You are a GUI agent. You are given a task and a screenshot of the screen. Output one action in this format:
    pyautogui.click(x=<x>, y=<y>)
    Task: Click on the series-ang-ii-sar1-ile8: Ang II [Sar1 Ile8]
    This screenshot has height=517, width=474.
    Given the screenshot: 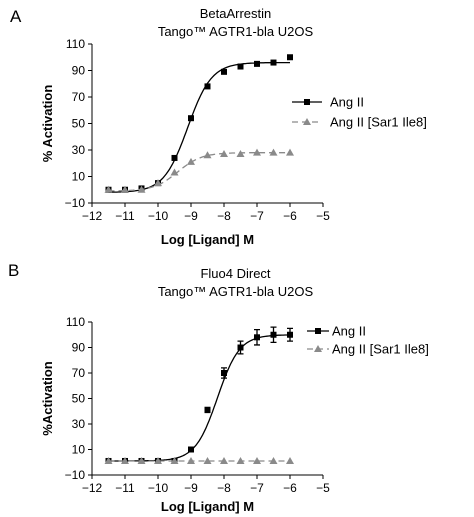 What is the action you would take?
    pyautogui.click(x=265, y=154)
    